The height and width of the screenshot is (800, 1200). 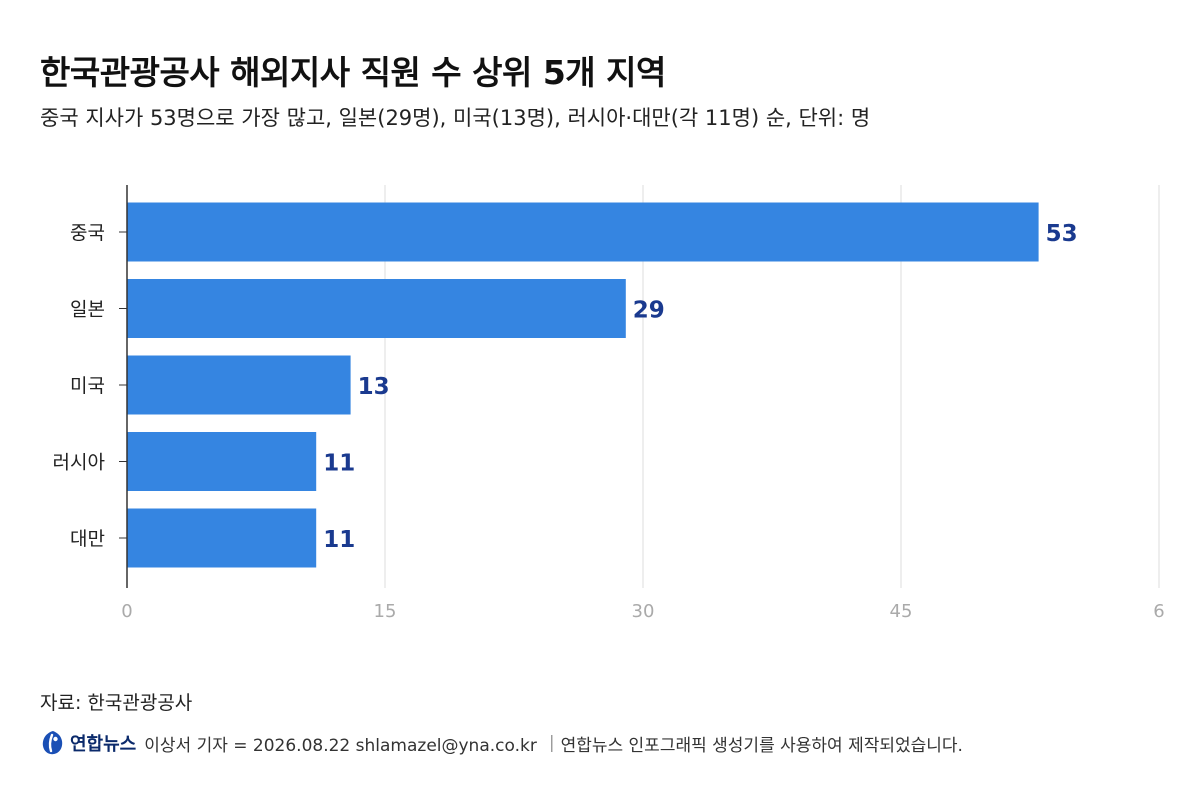 I want to click on x-tick-label: 6, so click(x=1158, y=611).